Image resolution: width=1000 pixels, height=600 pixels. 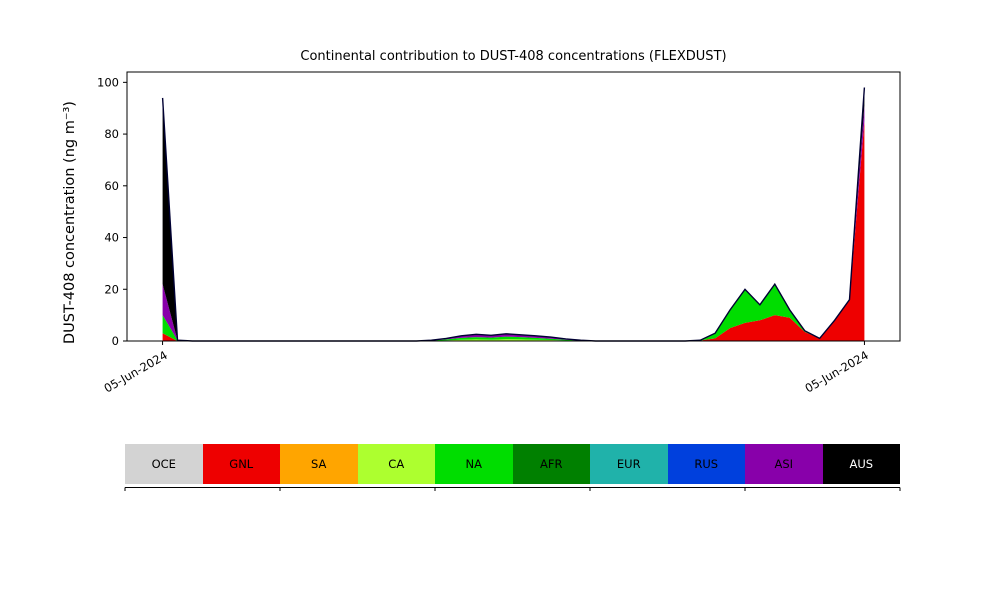 I want to click on legend-item-aus: AUS, so click(x=861, y=464).